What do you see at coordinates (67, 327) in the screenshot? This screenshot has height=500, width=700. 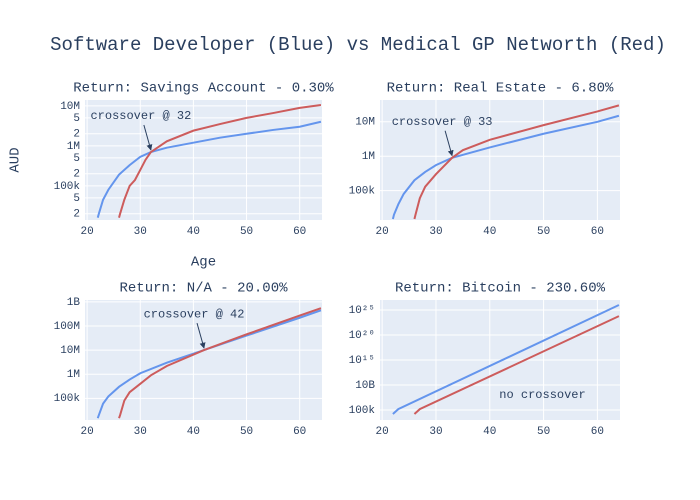 I see `y-tick-label: 100M` at bounding box center [67, 327].